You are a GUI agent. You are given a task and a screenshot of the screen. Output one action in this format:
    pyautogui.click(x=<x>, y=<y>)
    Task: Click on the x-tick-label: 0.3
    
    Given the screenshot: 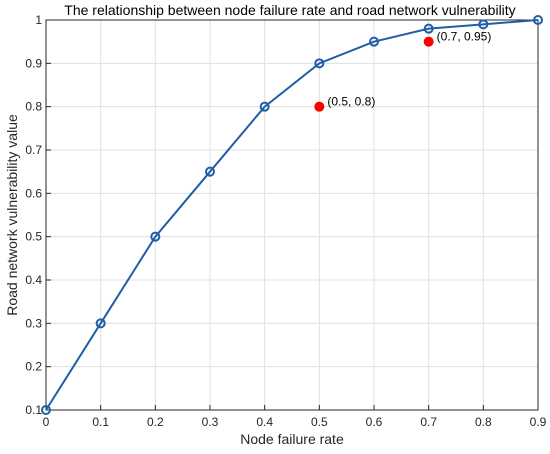 What is the action you would take?
    pyautogui.click(x=210, y=422)
    